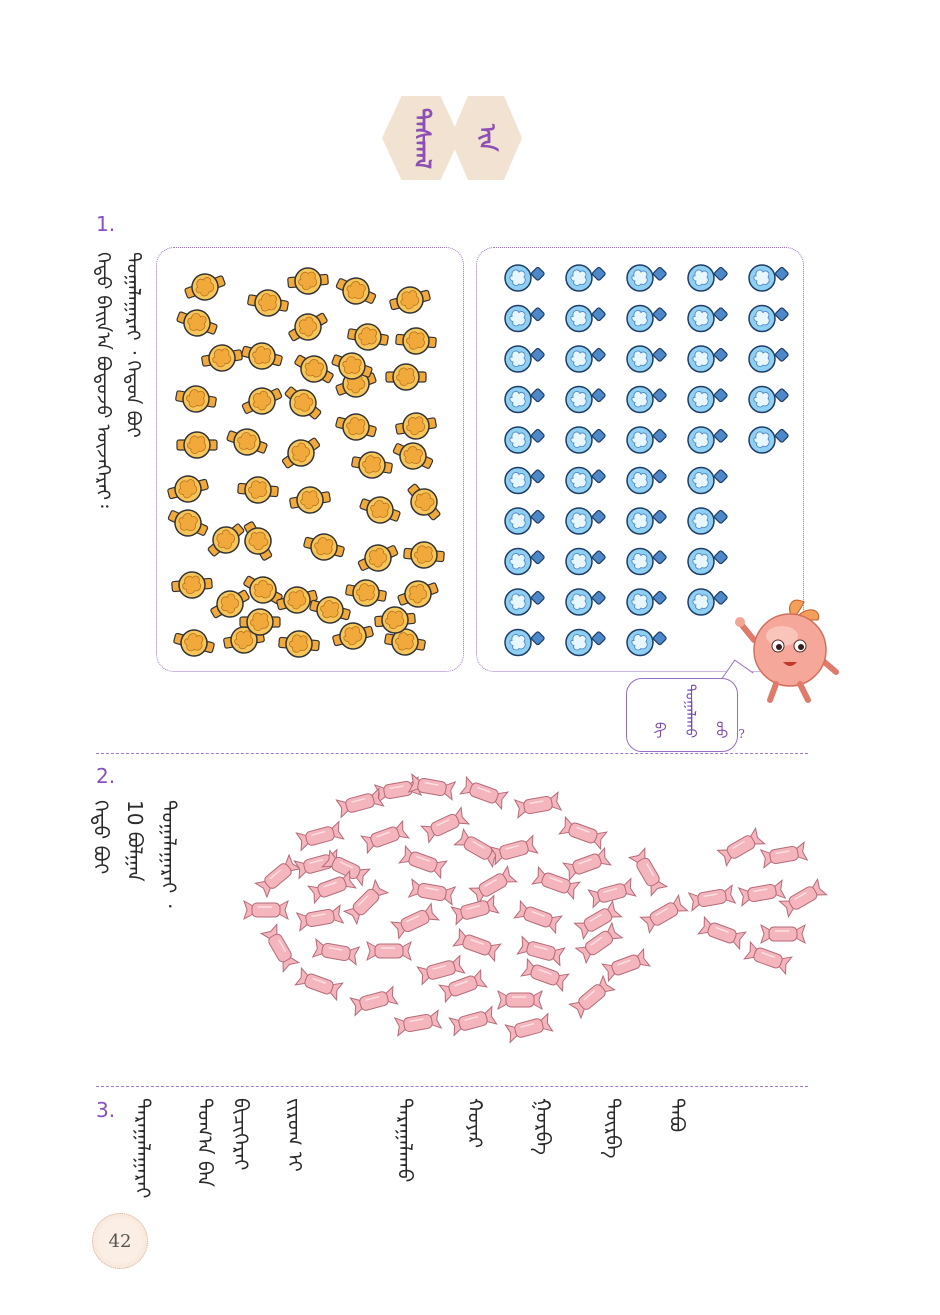 This screenshot has width=940, height=1315. Describe the element at coordinates (486, 138) in the screenshot. I see `title-hexagon-right: ᠢᠨ` at that location.